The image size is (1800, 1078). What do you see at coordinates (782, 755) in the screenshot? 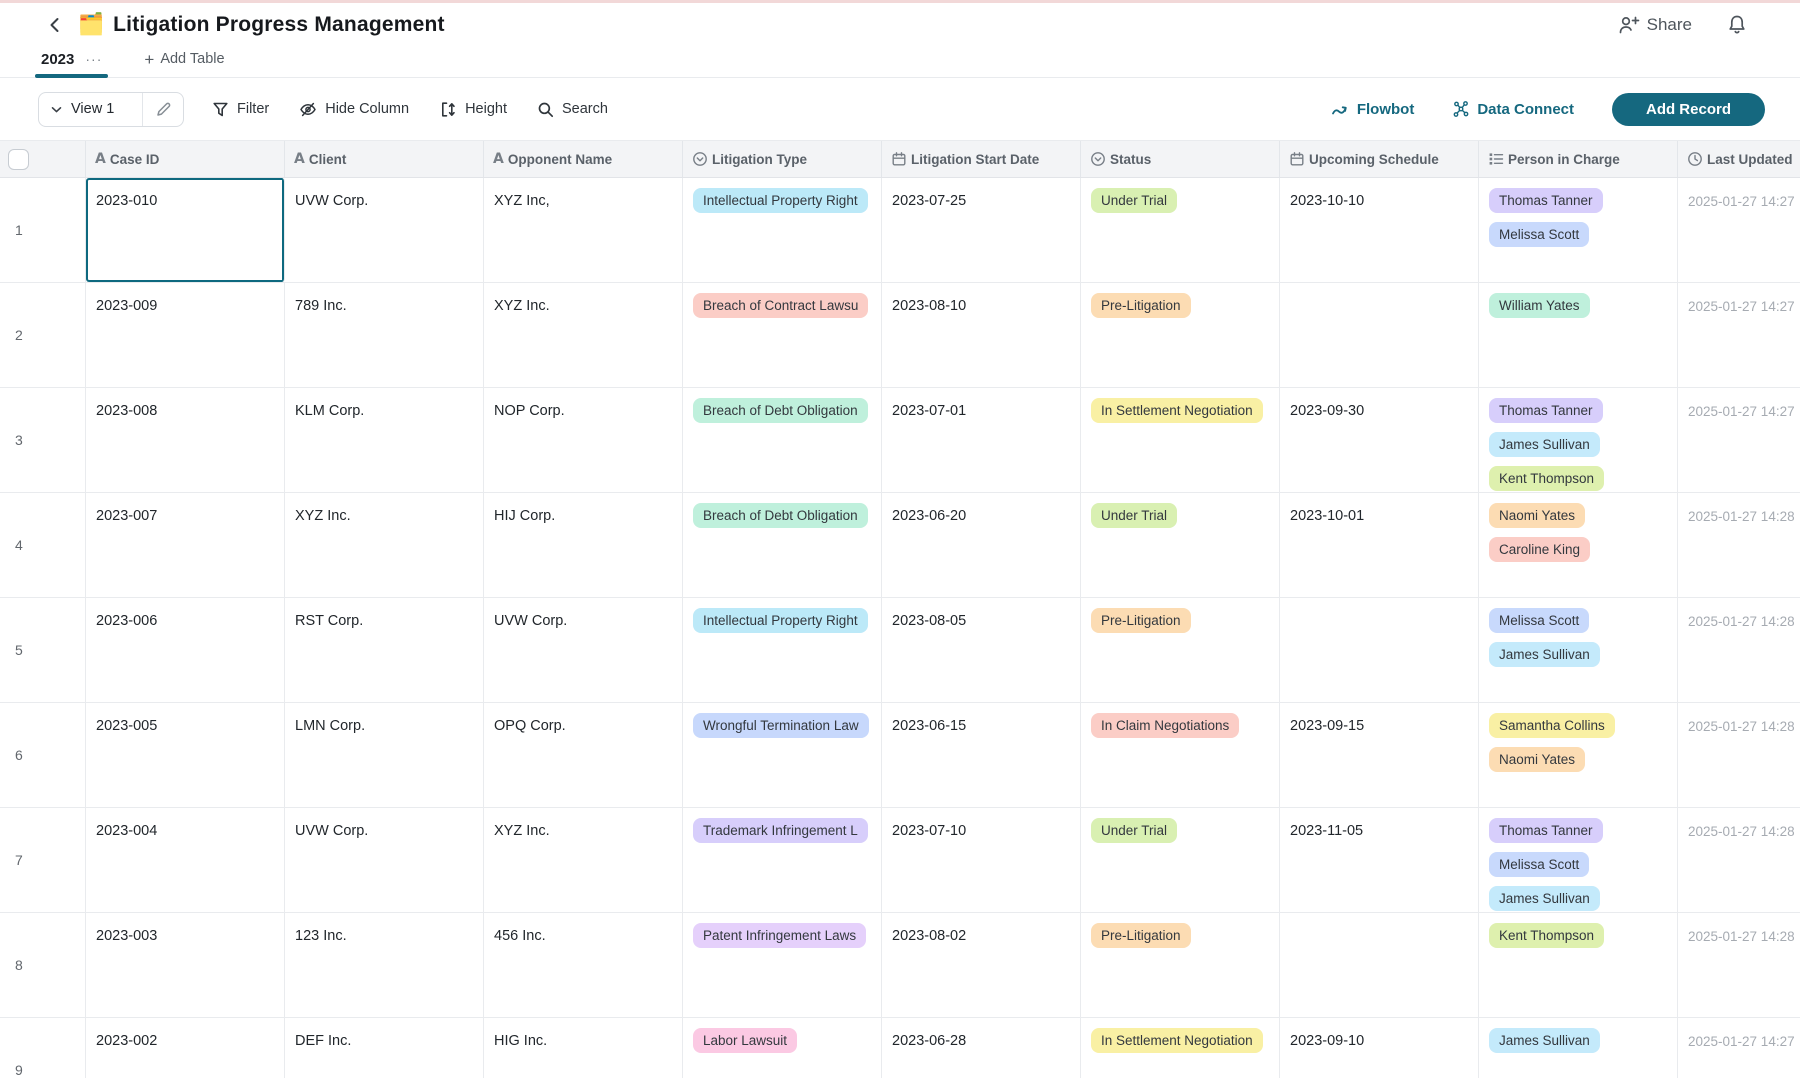
I see `cell-litigation-type: Wrongful Termination Law` at bounding box center [782, 755].